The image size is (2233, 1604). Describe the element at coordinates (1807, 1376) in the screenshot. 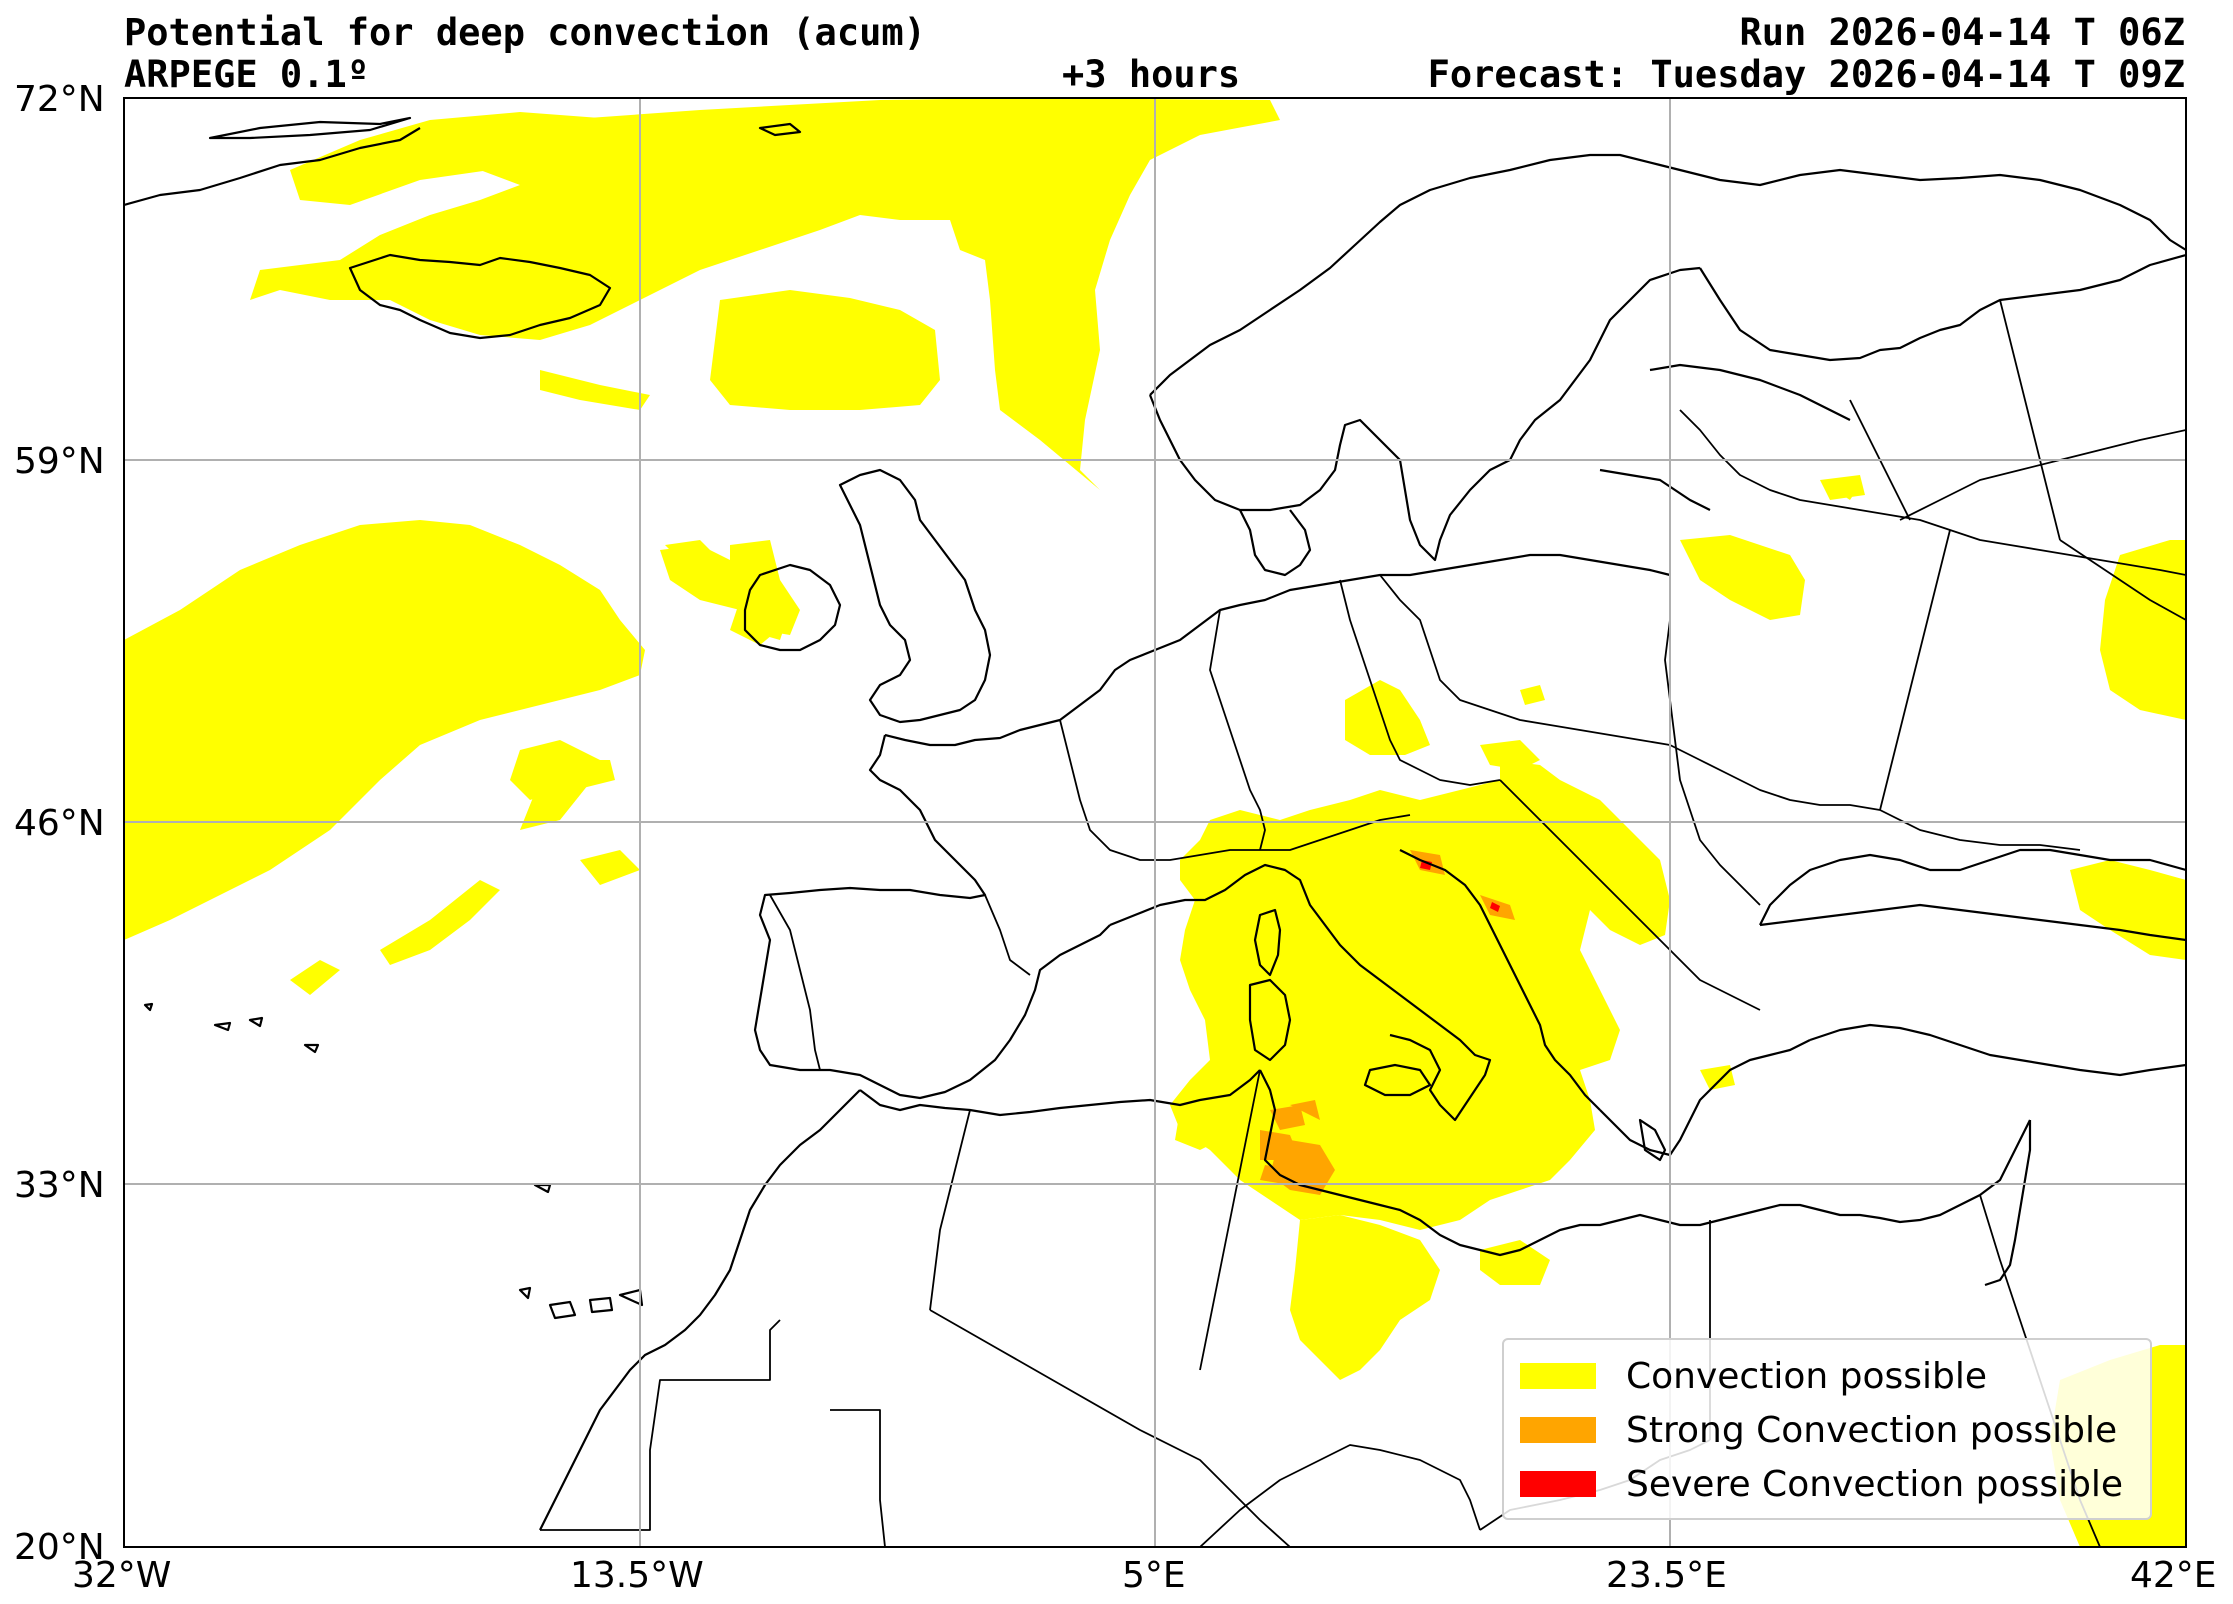

I see `legend-label: Convection possible` at that location.